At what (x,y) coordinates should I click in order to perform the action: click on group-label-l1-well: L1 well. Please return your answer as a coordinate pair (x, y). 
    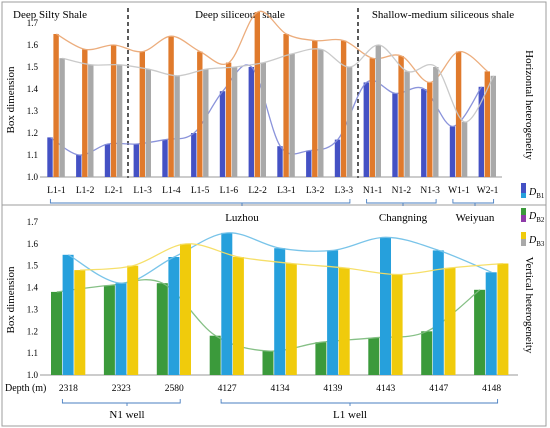
    Looking at the image, I should click on (350, 415).